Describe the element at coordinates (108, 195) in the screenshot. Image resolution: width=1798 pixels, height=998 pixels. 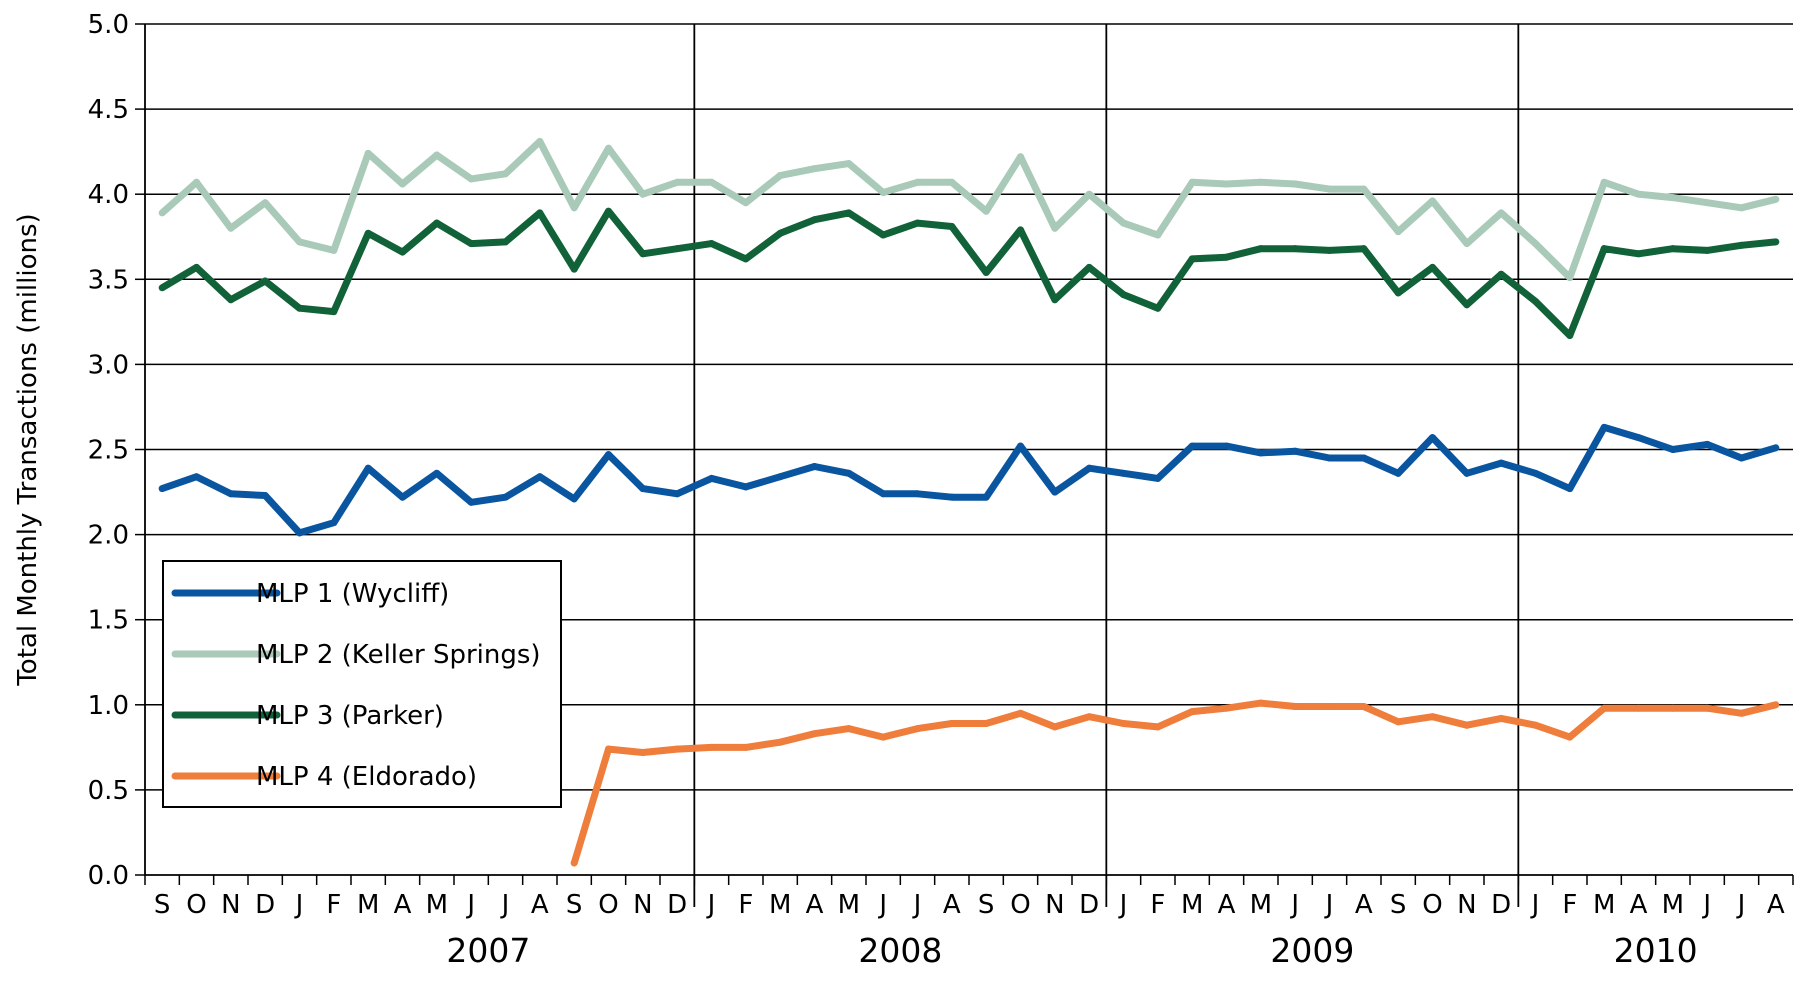
I see `y-tick-label: 4.0` at that location.